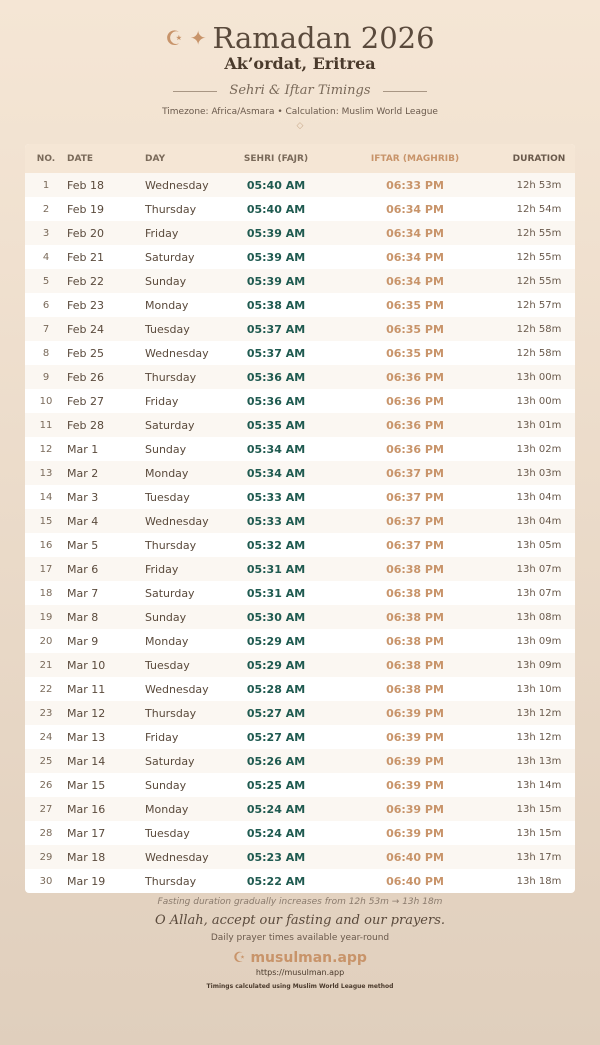 The image size is (600, 1045). What do you see at coordinates (300, 809) in the screenshot?
I see `table-row: 27 Mar 16 Monday 05:24 AM 06:39 PM 13h 15m` at bounding box center [300, 809].